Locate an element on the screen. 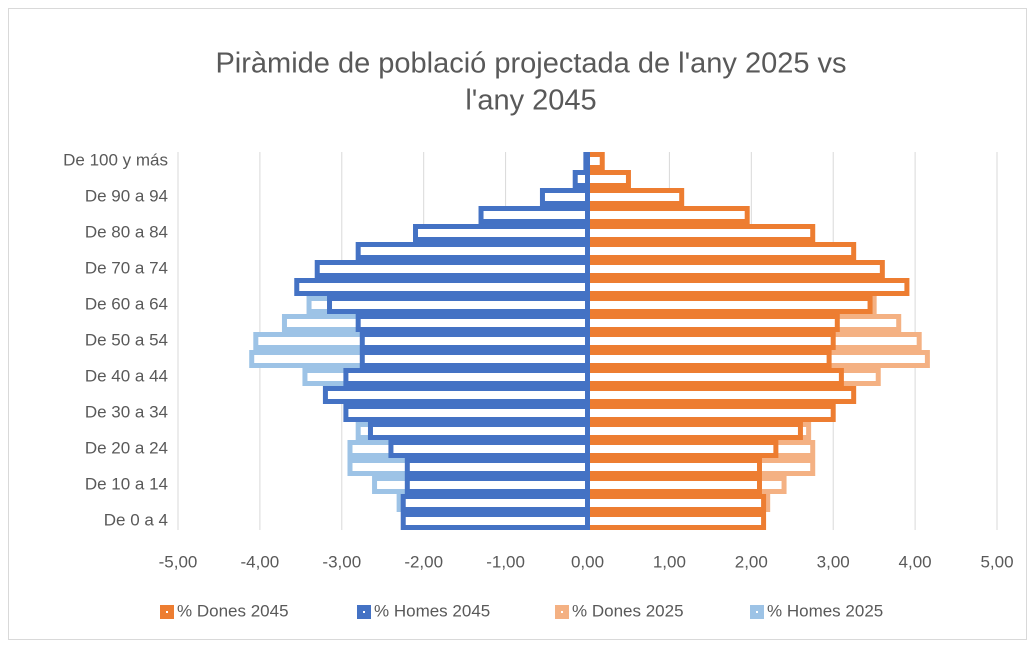 The width and height of the screenshot is (1035, 648). y-tick-label: De 0 a 4 is located at coordinates (136, 519).